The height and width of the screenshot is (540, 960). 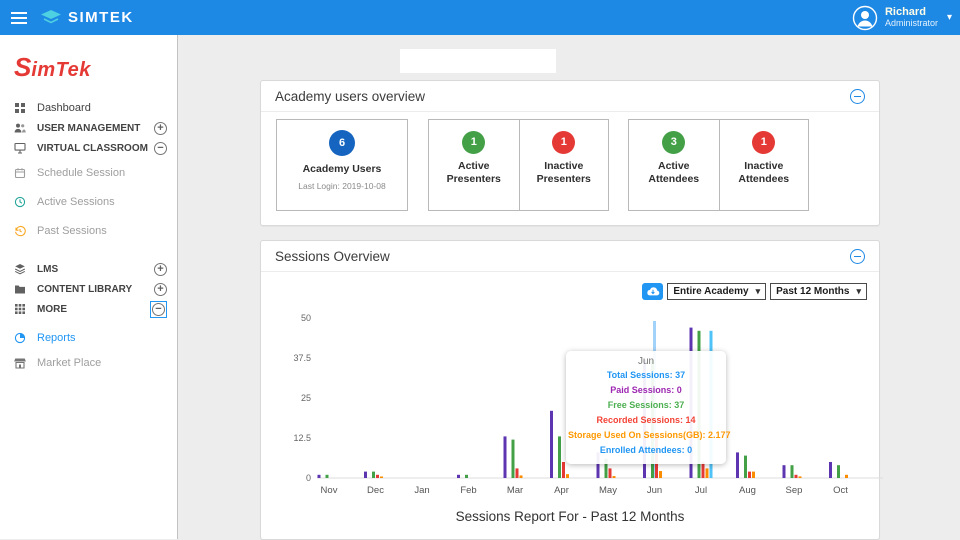 What do you see at coordinates (101, 17) in the screenshot?
I see `brand-name: SIMTEK` at bounding box center [101, 17].